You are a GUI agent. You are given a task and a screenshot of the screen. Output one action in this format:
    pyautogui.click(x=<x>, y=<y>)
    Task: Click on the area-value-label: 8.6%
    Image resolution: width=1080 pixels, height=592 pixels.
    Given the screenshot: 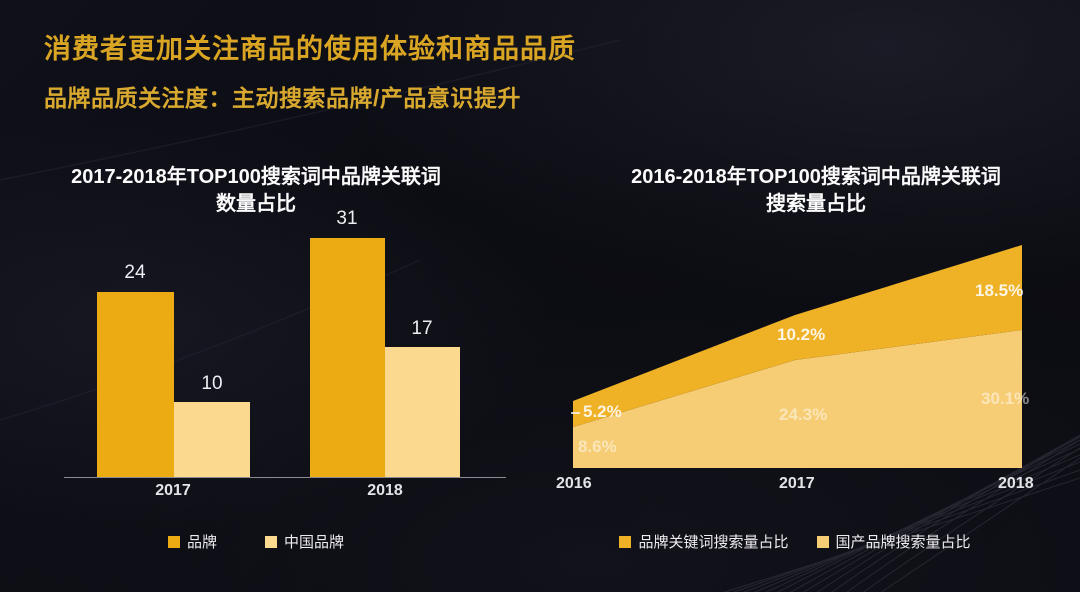 What is the action you would take?
    pyautogui.click(x=597, y=446)
    